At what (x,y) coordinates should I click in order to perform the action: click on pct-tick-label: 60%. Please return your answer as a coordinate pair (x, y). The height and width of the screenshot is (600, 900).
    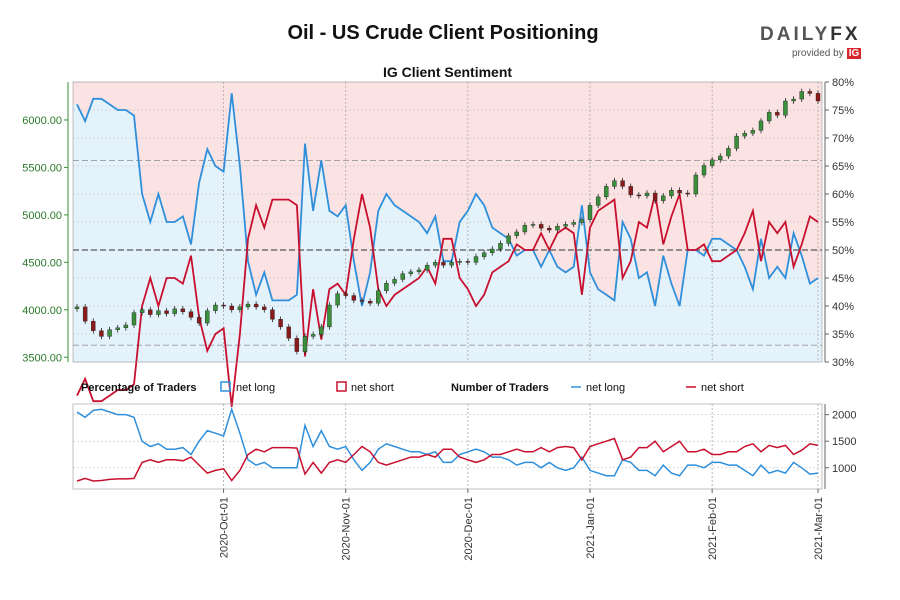
    Looking at the image, I should click on (843, 195).